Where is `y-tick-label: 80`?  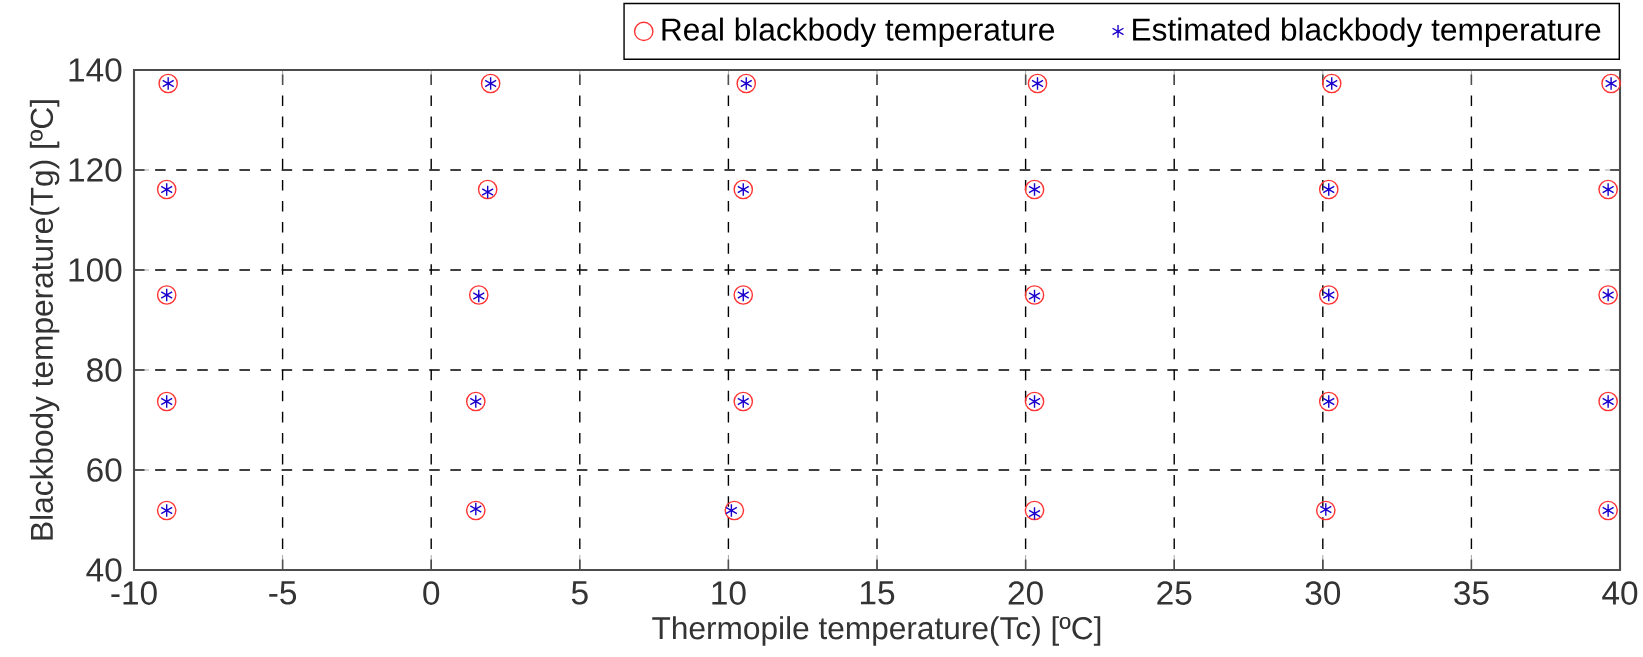
y-tick-label: 80 is located at coordinates (104, 370).